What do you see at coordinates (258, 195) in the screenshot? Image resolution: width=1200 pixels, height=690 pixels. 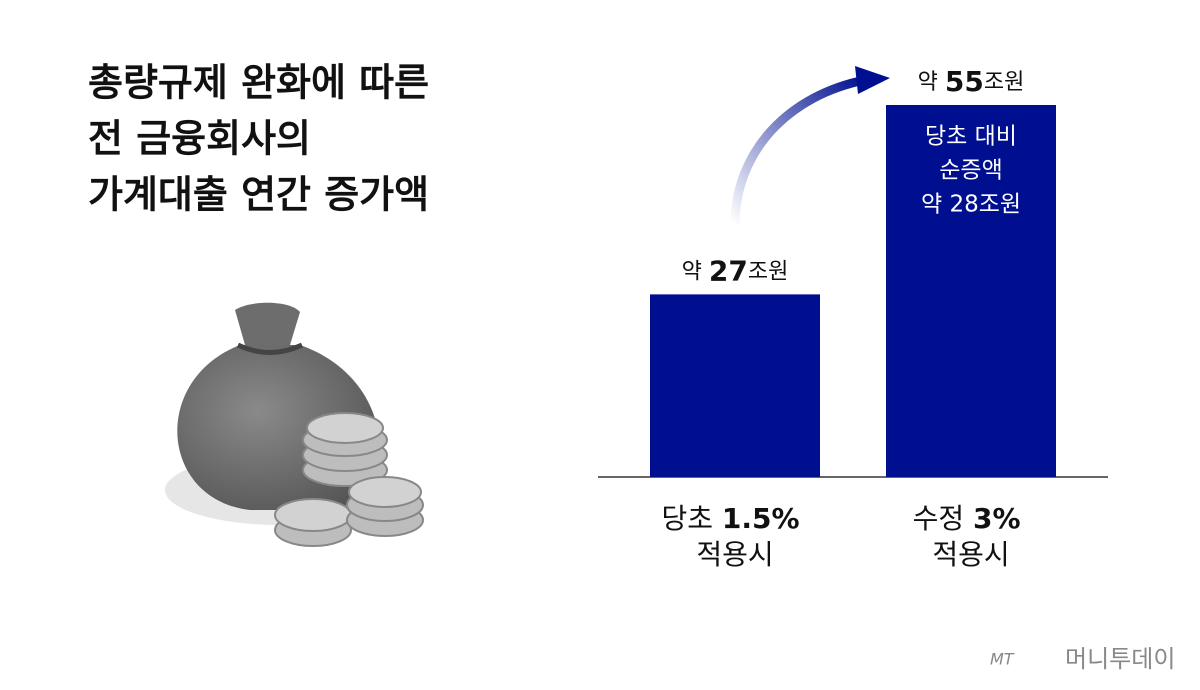 I see `chart-title: 가계대출 연간 증가액` at bounding box center [258, 195].